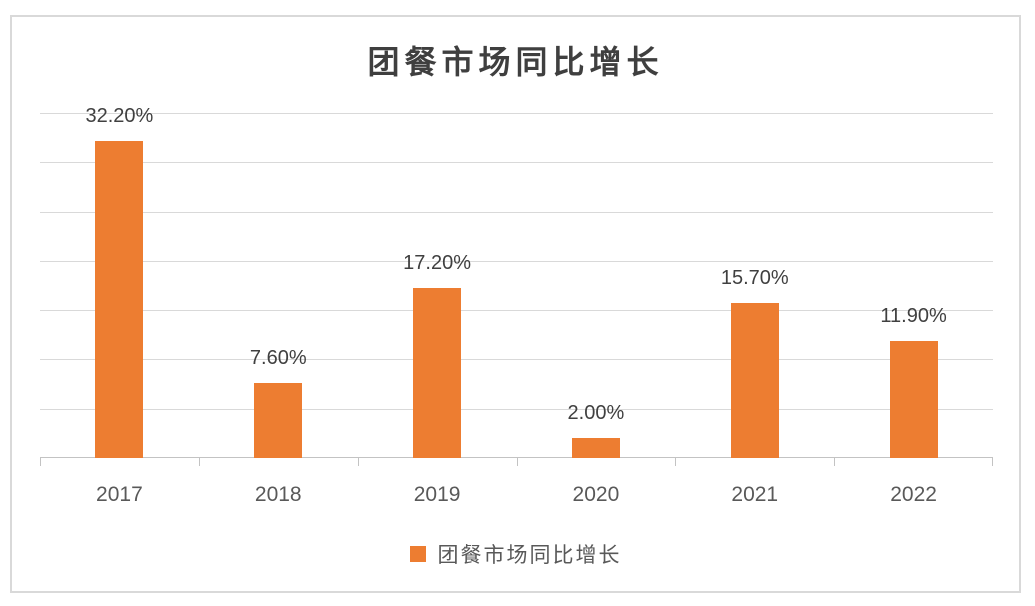  I want to click on x-axis-label-2017: 2017, so click(119, 494).